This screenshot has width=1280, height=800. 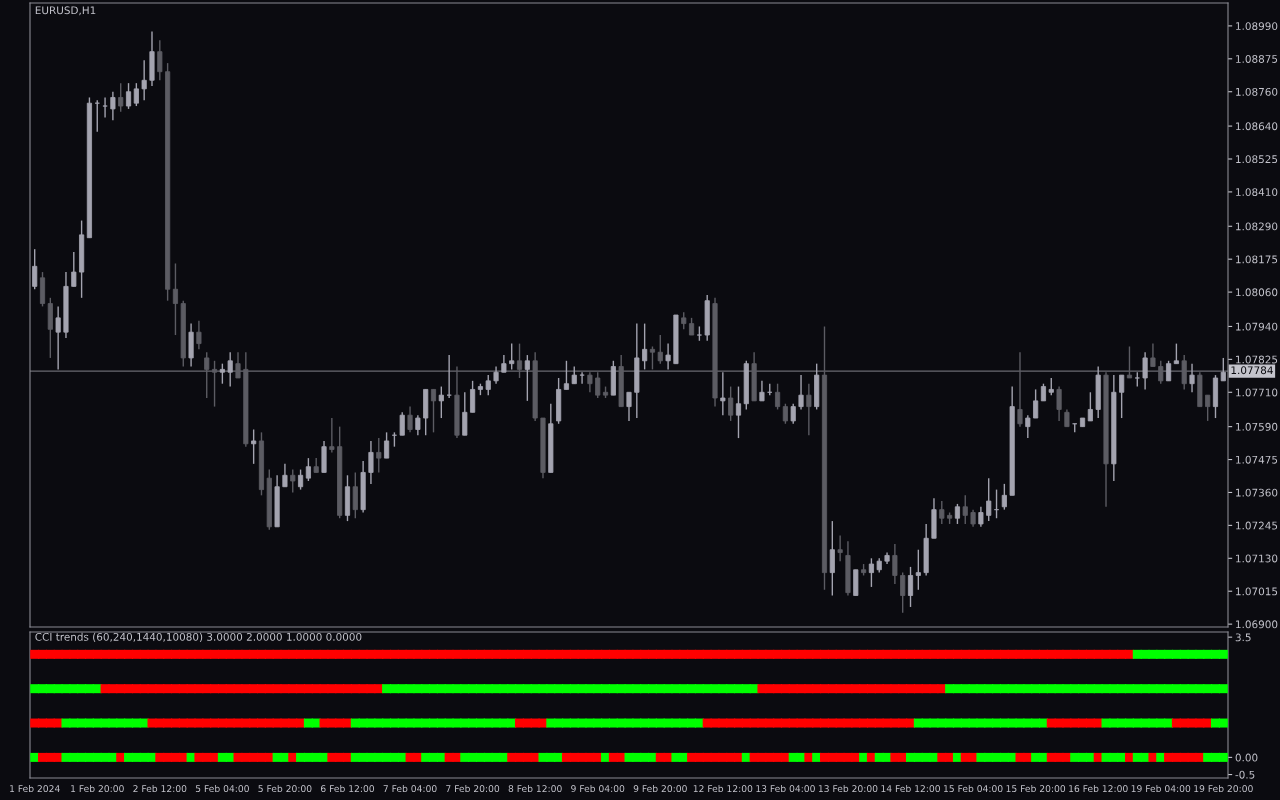 I want to click on ref-line-label: 1.07784, so click(x=1252, y=370).